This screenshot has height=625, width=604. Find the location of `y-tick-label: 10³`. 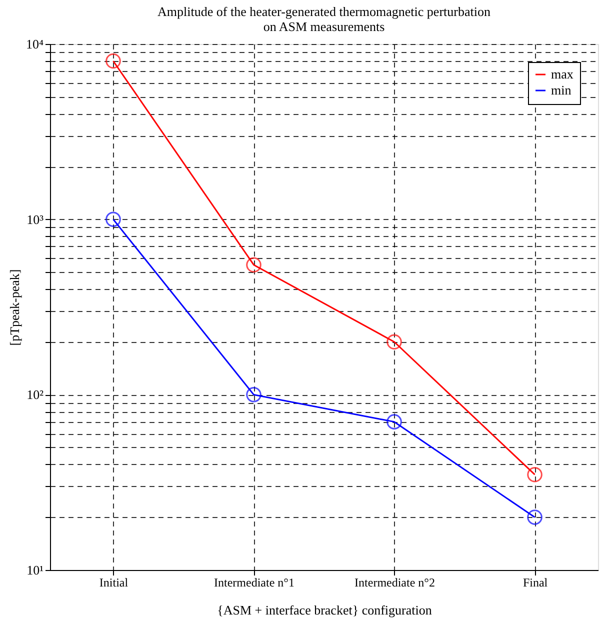

y-tick-label: 10³ is located at coordinates (35, 219).